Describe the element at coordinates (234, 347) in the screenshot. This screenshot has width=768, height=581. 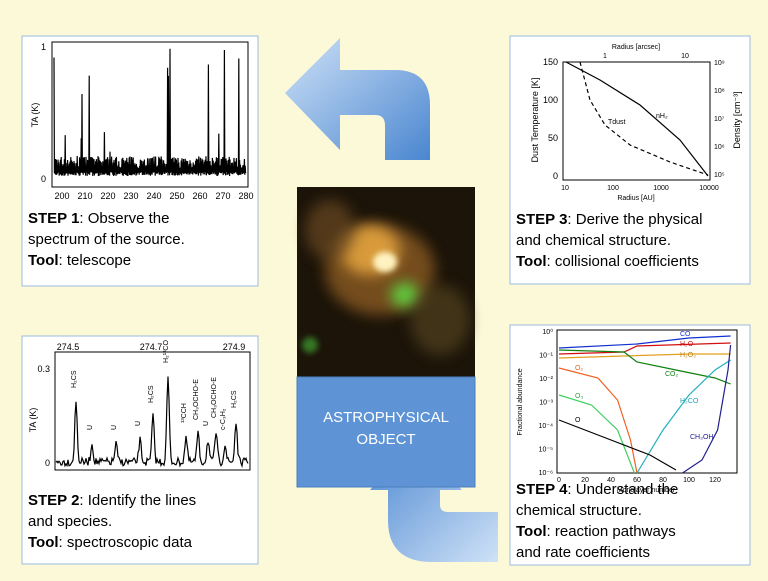
I see `x-tick-label: 274.9` at that location.